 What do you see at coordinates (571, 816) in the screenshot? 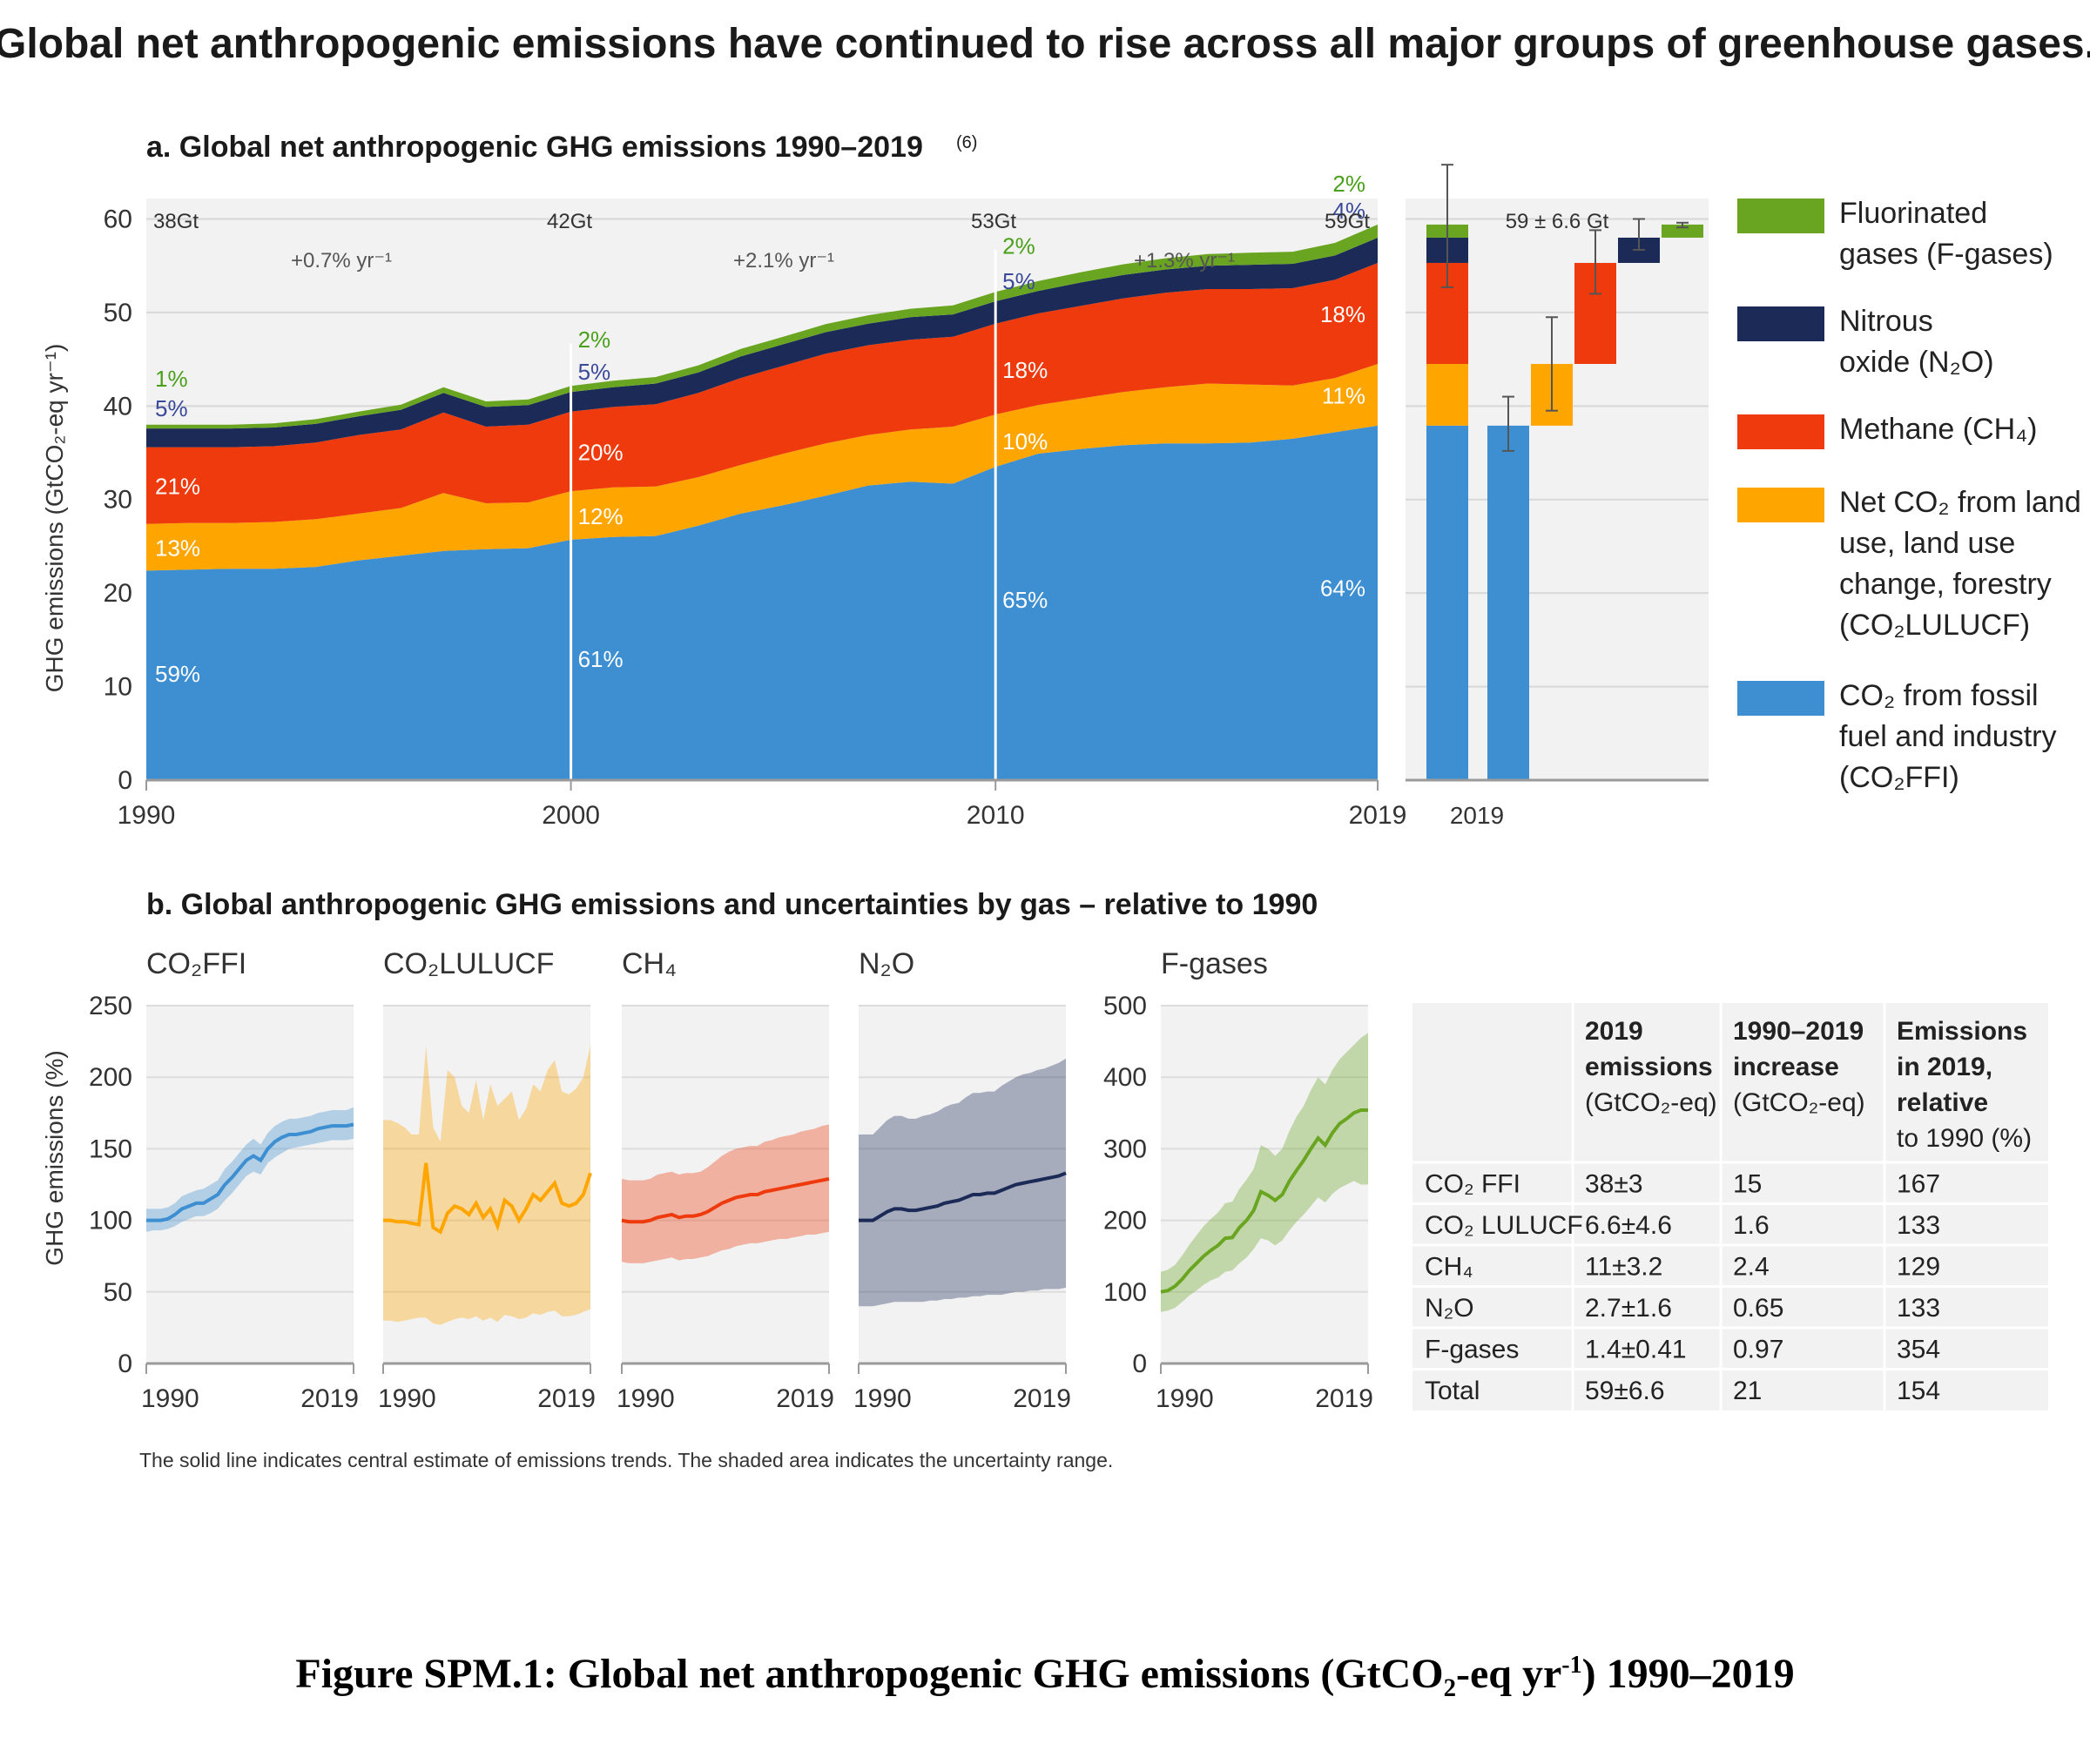
I see `x-tick-label: 2000` at bounding box center [571, 816].